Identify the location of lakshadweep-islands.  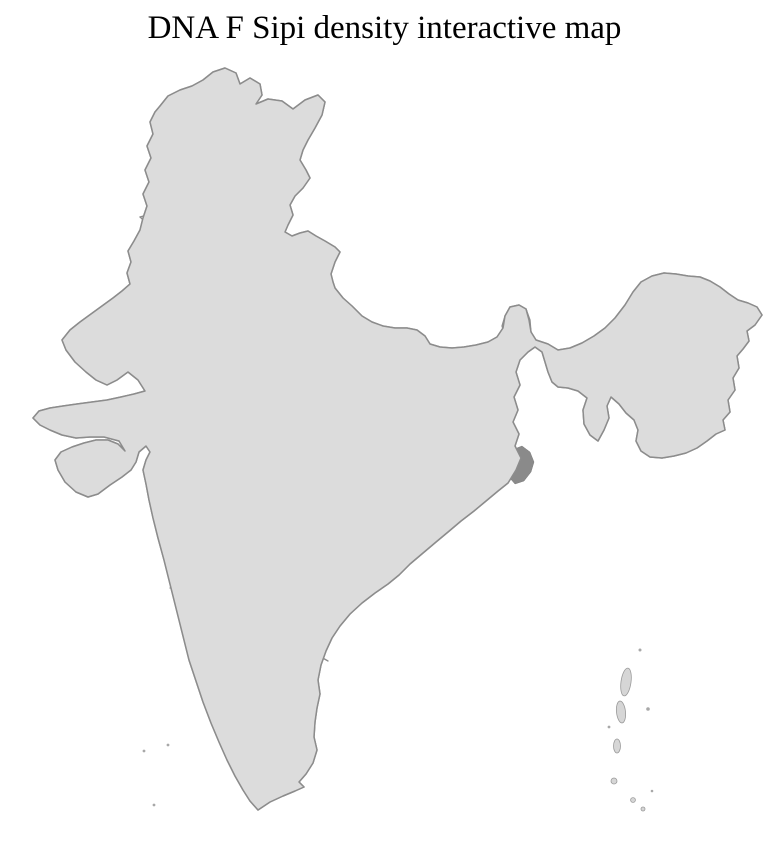
(156, 775).